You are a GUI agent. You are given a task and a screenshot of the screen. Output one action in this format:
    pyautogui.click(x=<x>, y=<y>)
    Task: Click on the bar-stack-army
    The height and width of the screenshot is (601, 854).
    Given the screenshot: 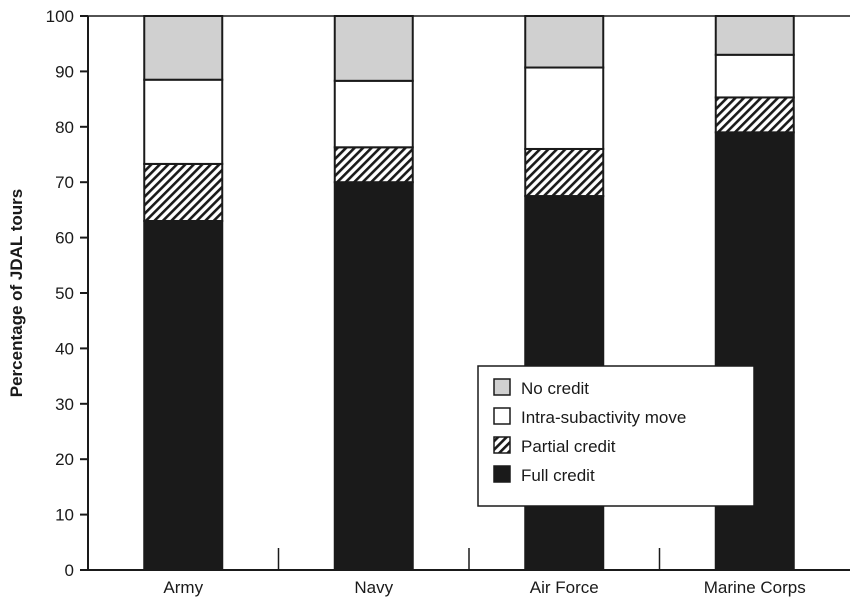 What is the action you would take?
    pyautogui.click(x=183, y=293)
    